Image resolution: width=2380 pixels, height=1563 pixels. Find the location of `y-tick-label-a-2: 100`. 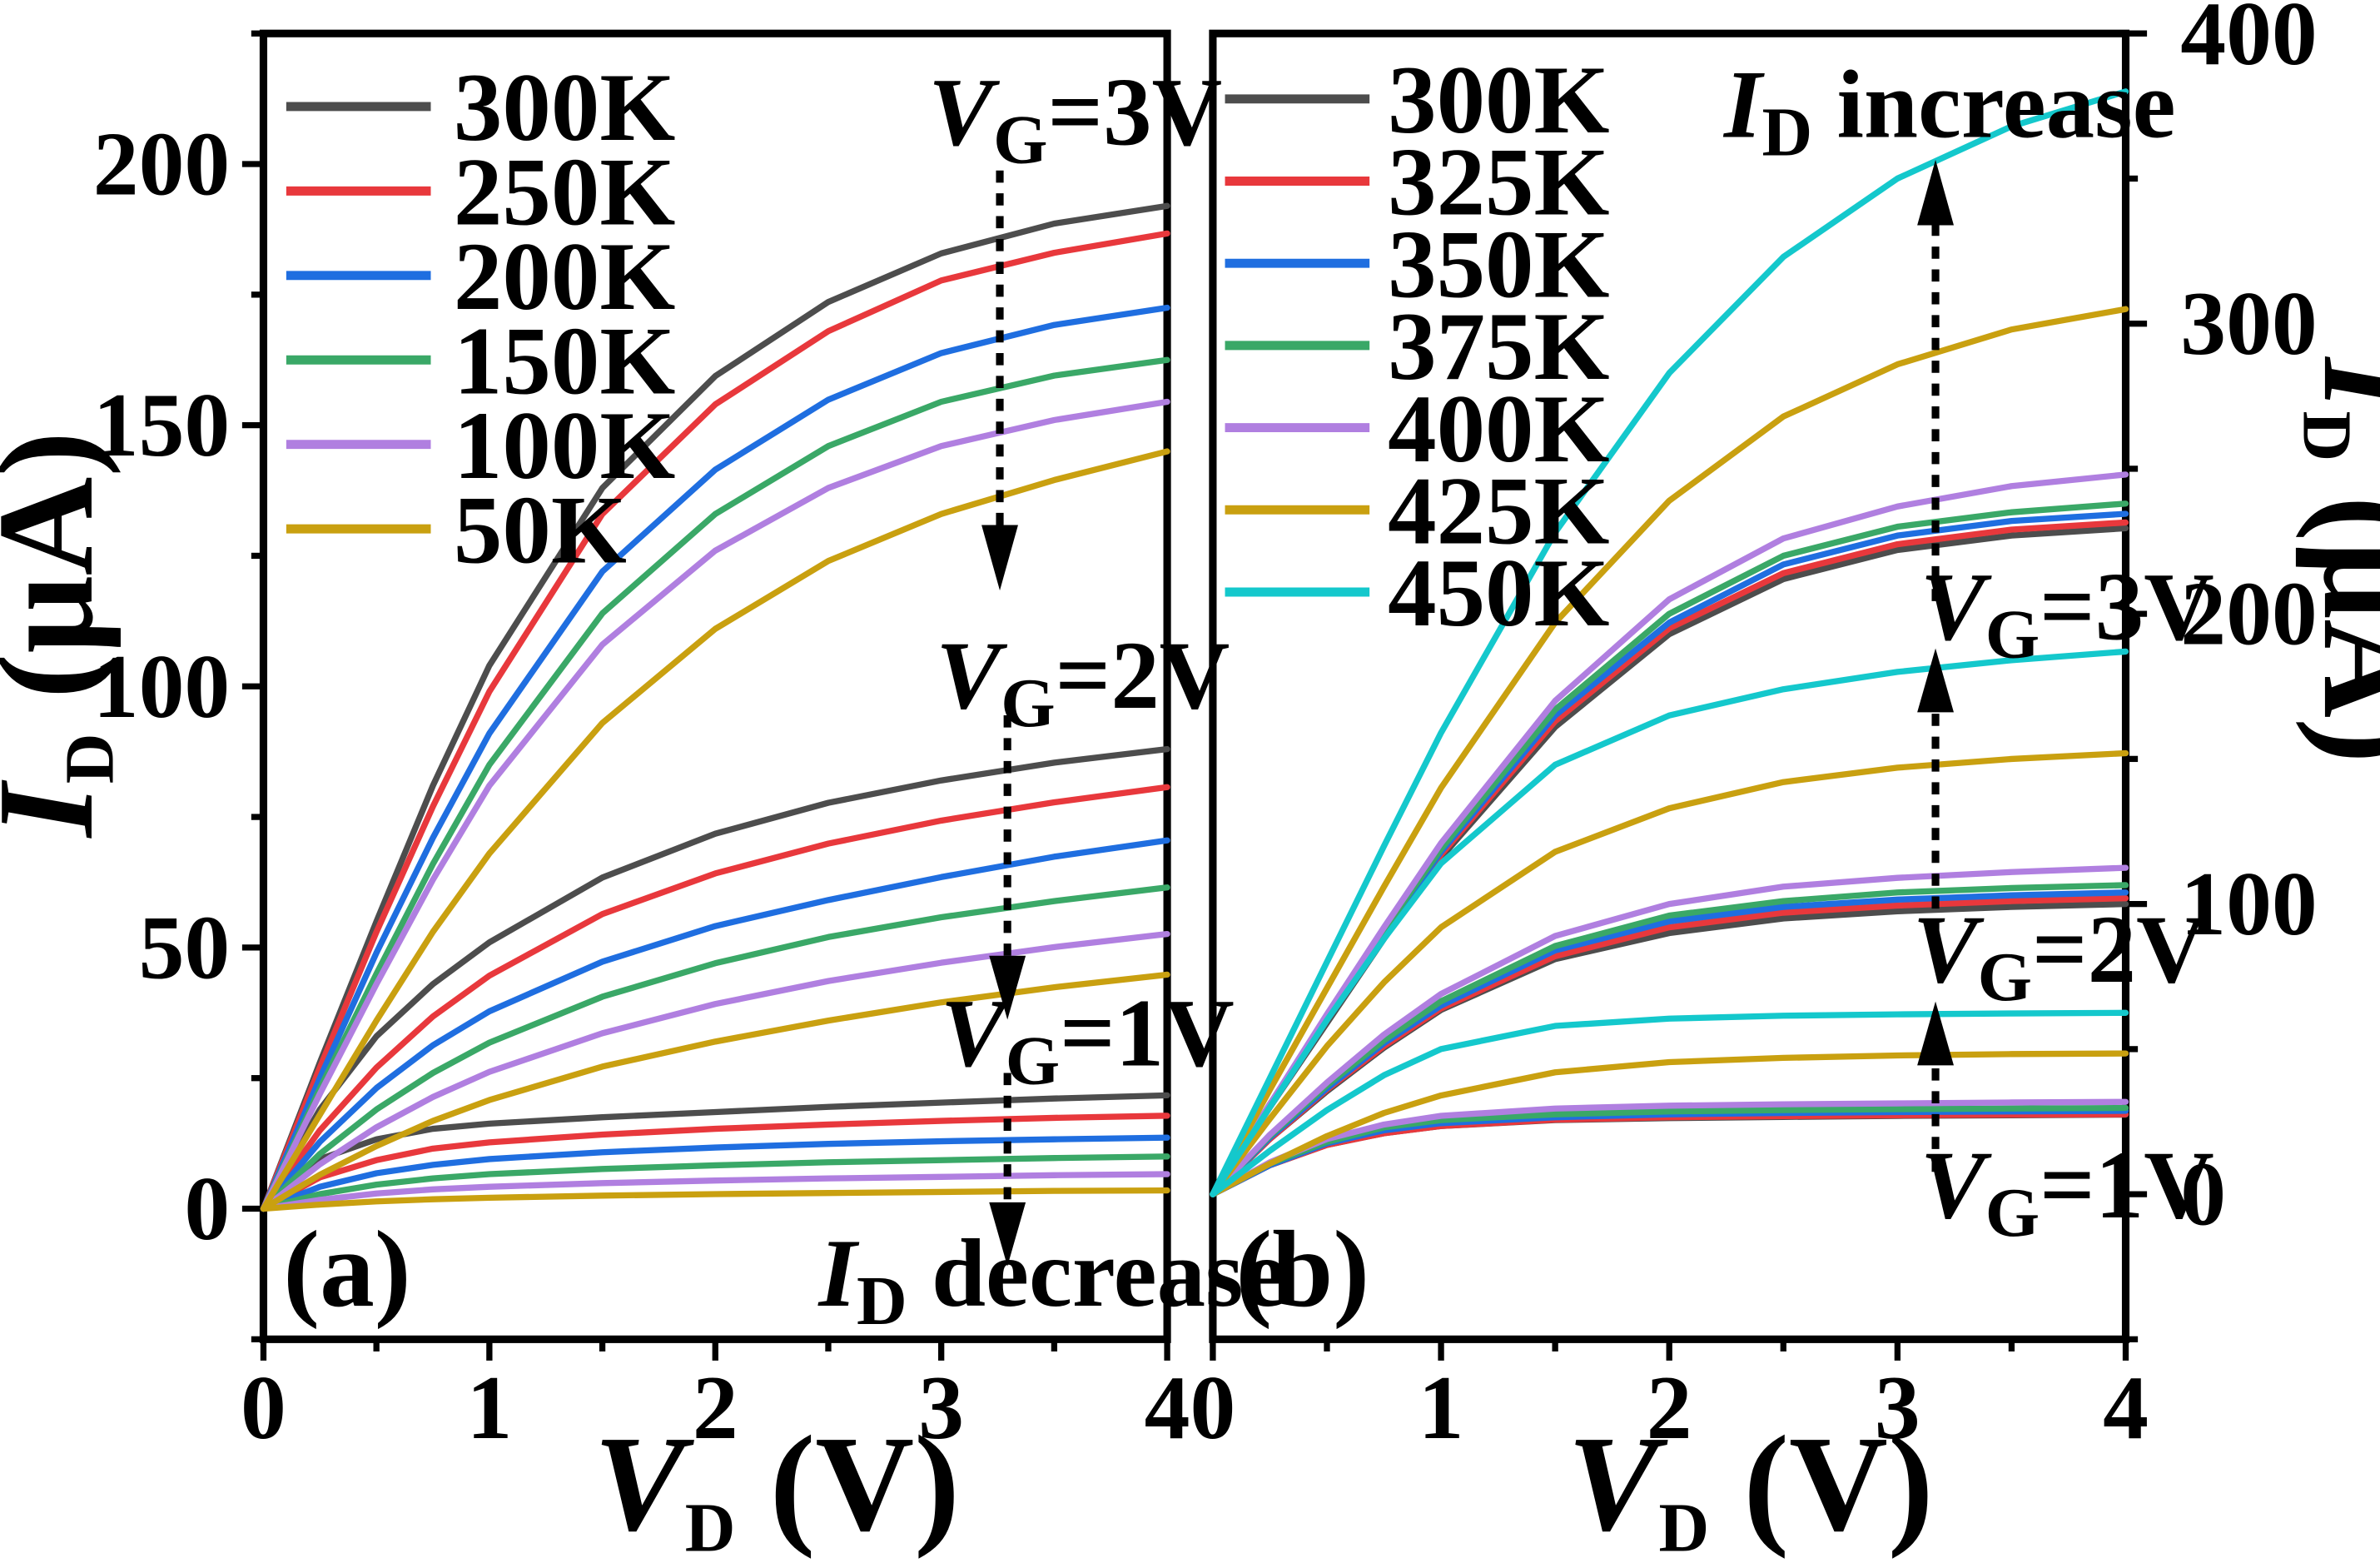

y-tick-label-a-2: 100 is located at coordinates (161, 686).